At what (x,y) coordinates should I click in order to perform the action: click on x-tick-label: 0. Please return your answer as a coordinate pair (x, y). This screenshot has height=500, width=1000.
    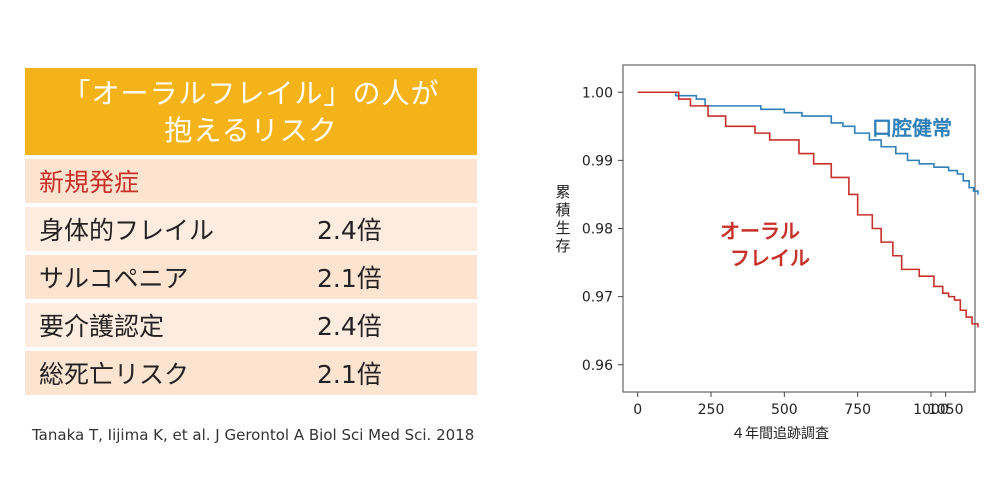
    Looking at the image, I should click on (637, 410).